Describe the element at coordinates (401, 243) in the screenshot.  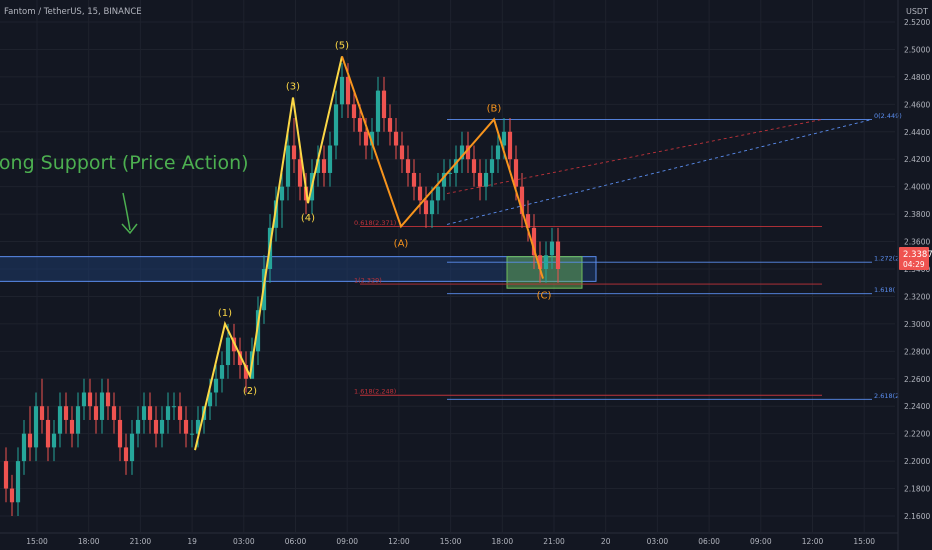
I see `wave-label: (A)` at that location.